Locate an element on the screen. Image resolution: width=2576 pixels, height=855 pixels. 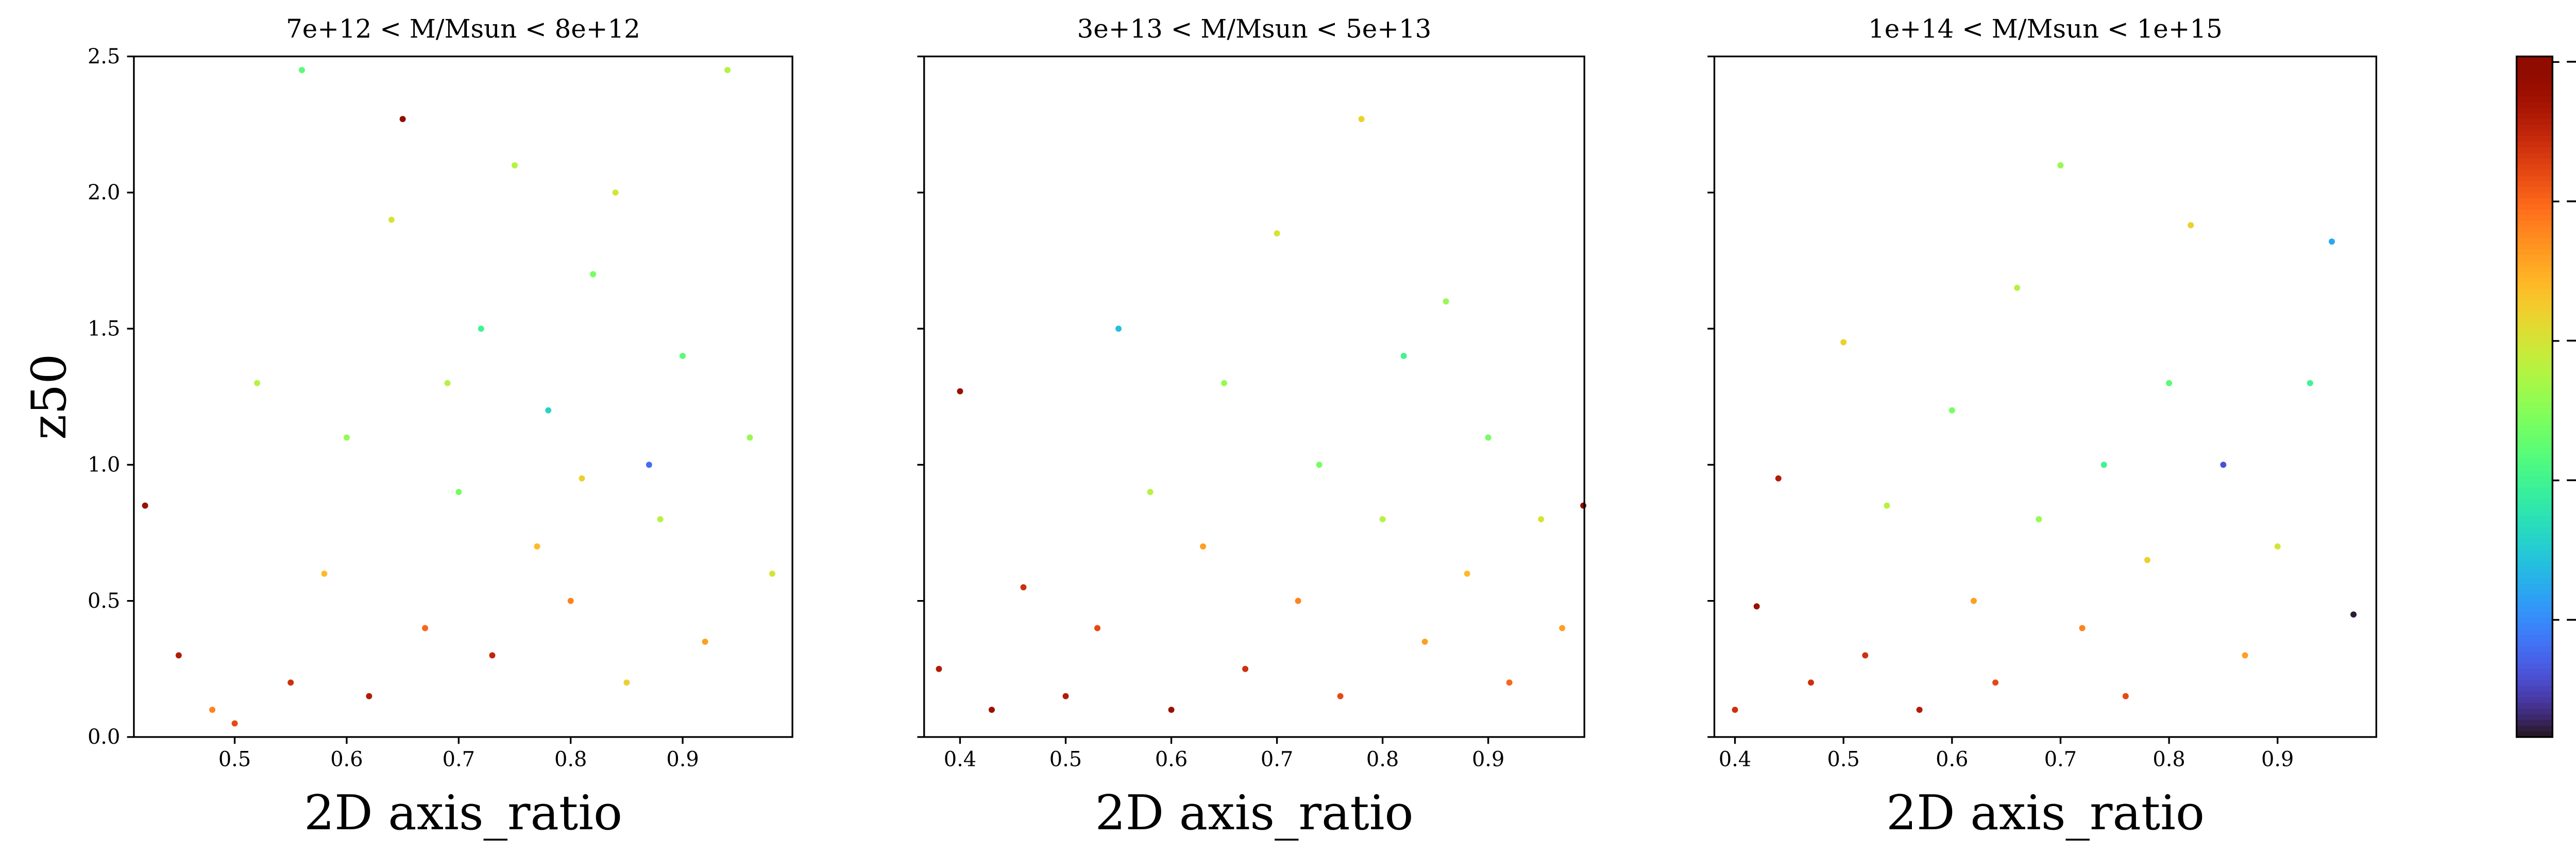
colorbar-tick-label: −0.5 is located at coordinates (2570, 62).